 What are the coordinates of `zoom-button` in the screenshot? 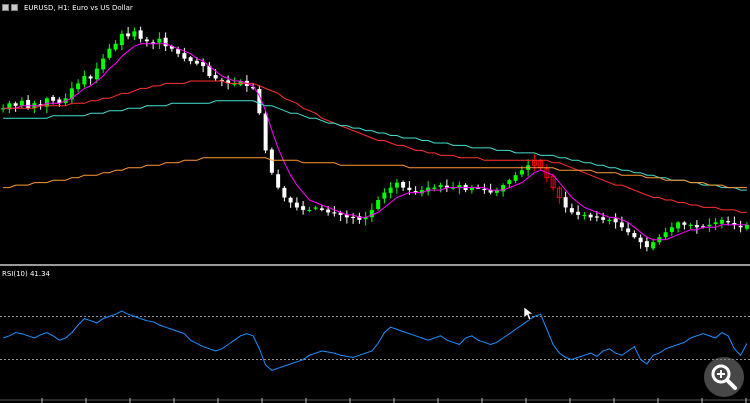 It's located at (724, 377).